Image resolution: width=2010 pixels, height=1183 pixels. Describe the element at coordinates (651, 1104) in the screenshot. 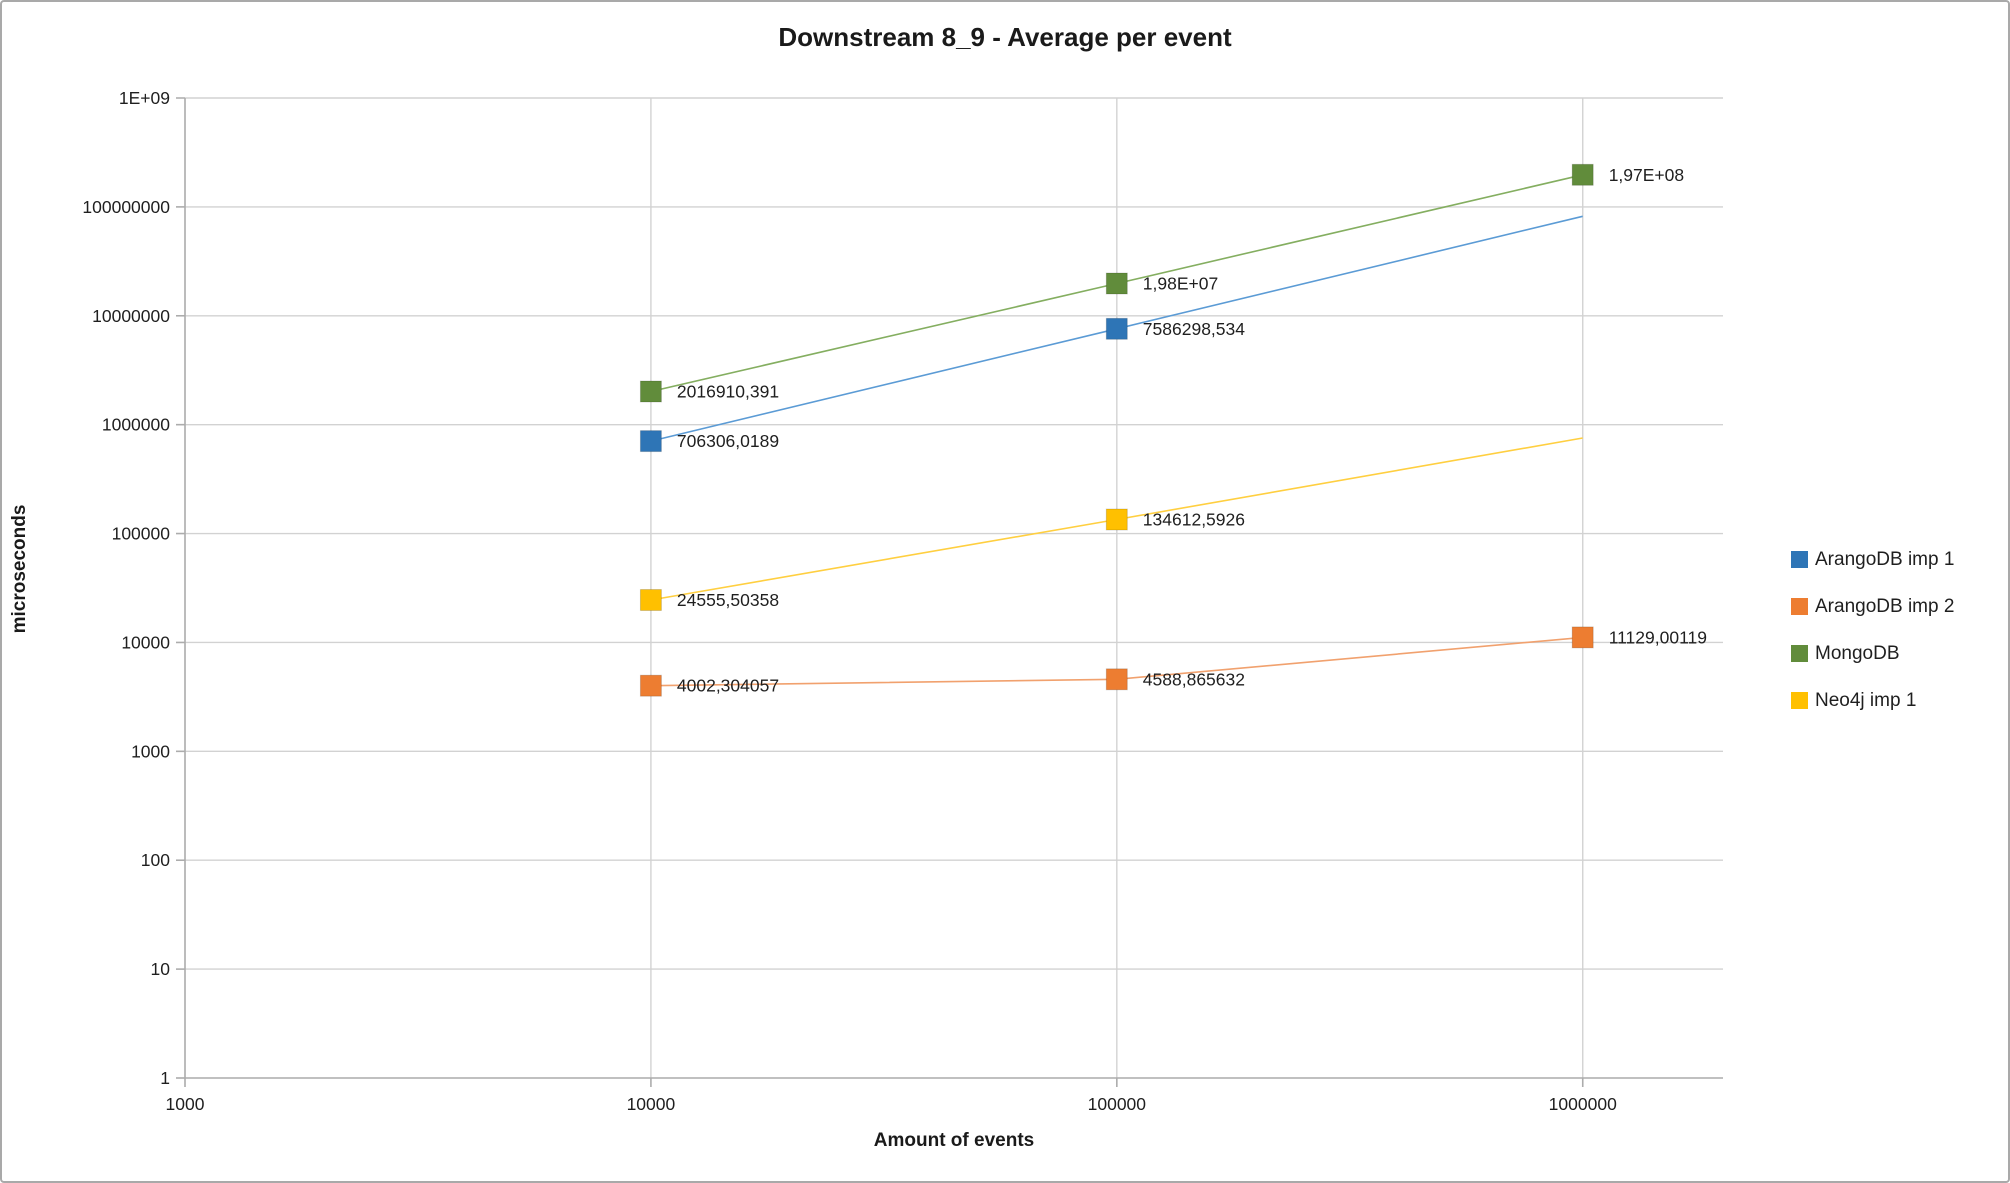

I see `x-tick-label: 10000` at that location.